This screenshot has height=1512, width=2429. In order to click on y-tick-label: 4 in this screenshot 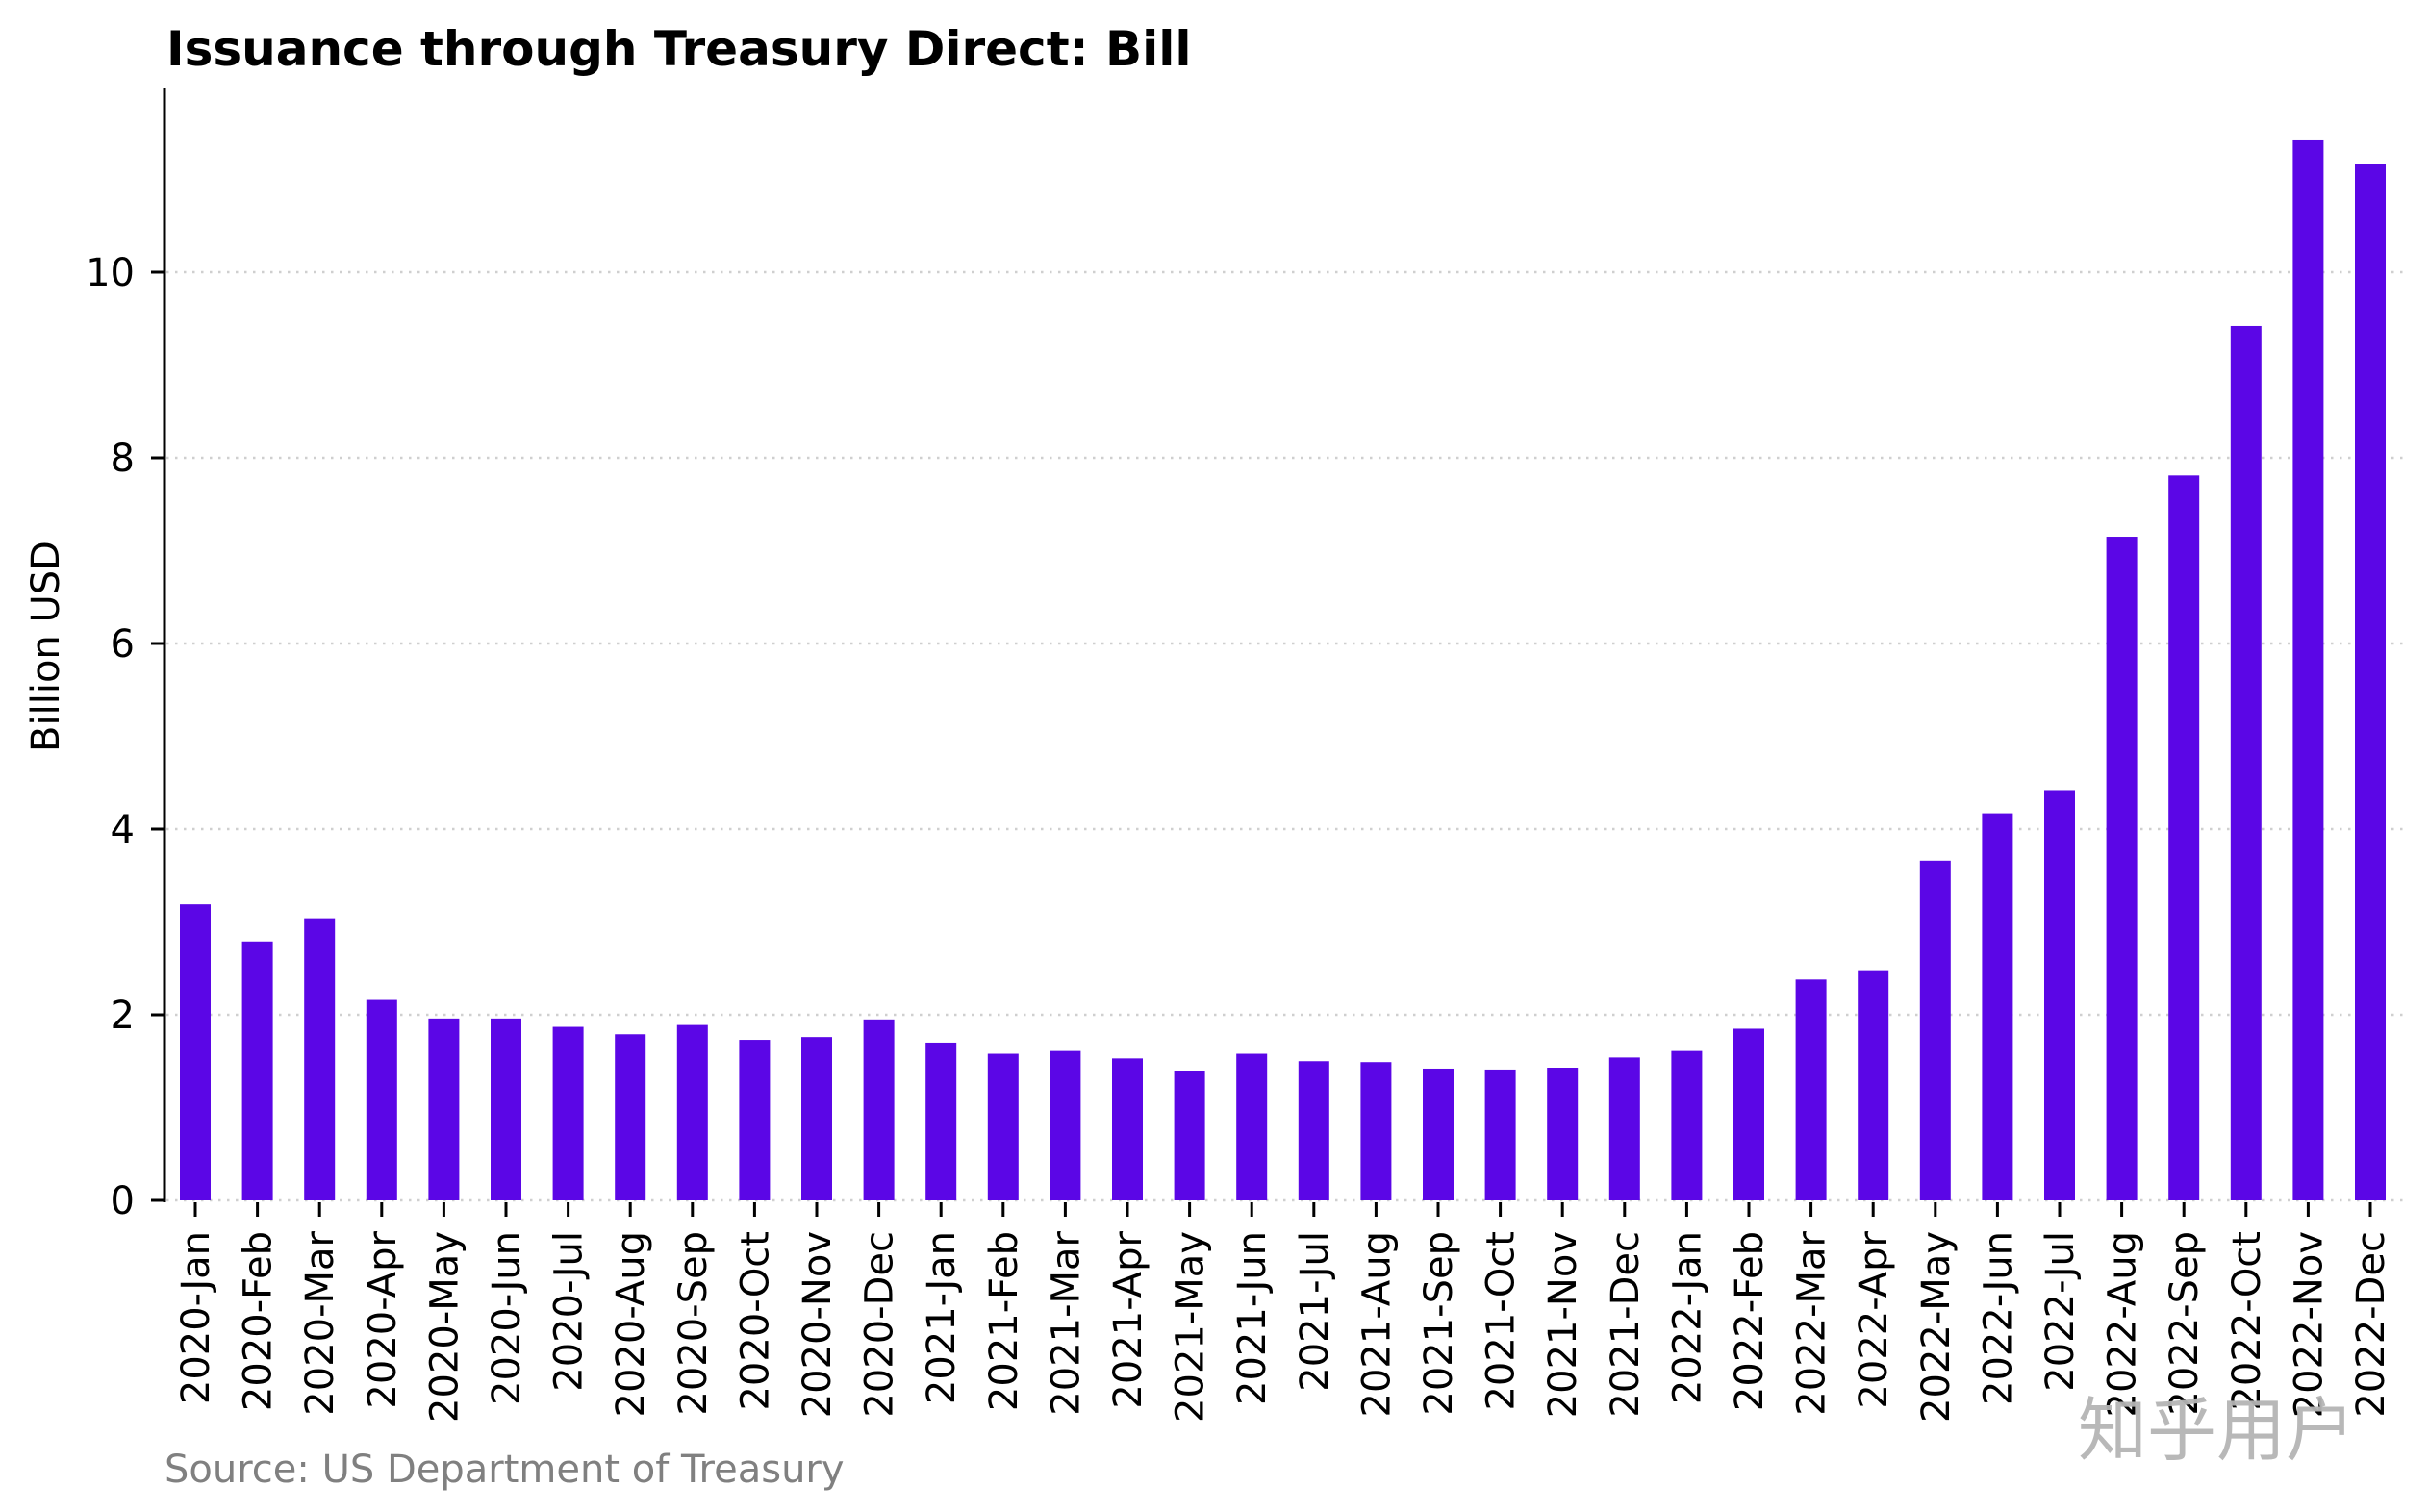, I will do `click(123, 830)`.